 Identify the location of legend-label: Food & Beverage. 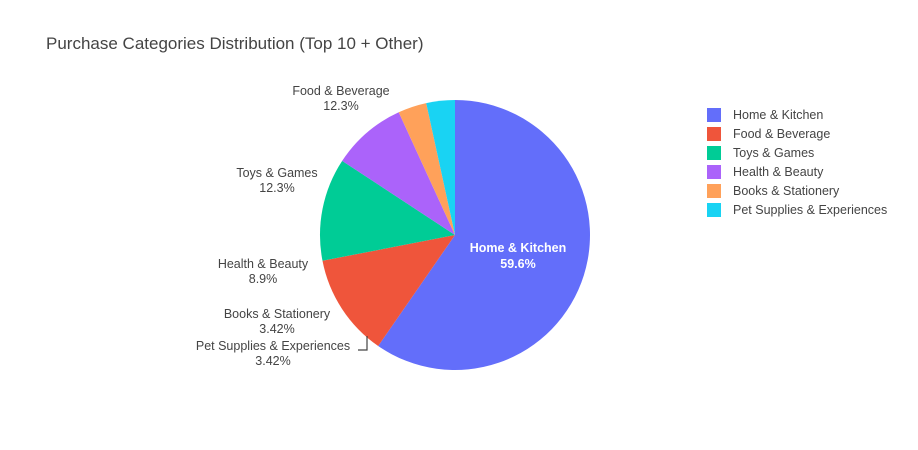
(782, 133).